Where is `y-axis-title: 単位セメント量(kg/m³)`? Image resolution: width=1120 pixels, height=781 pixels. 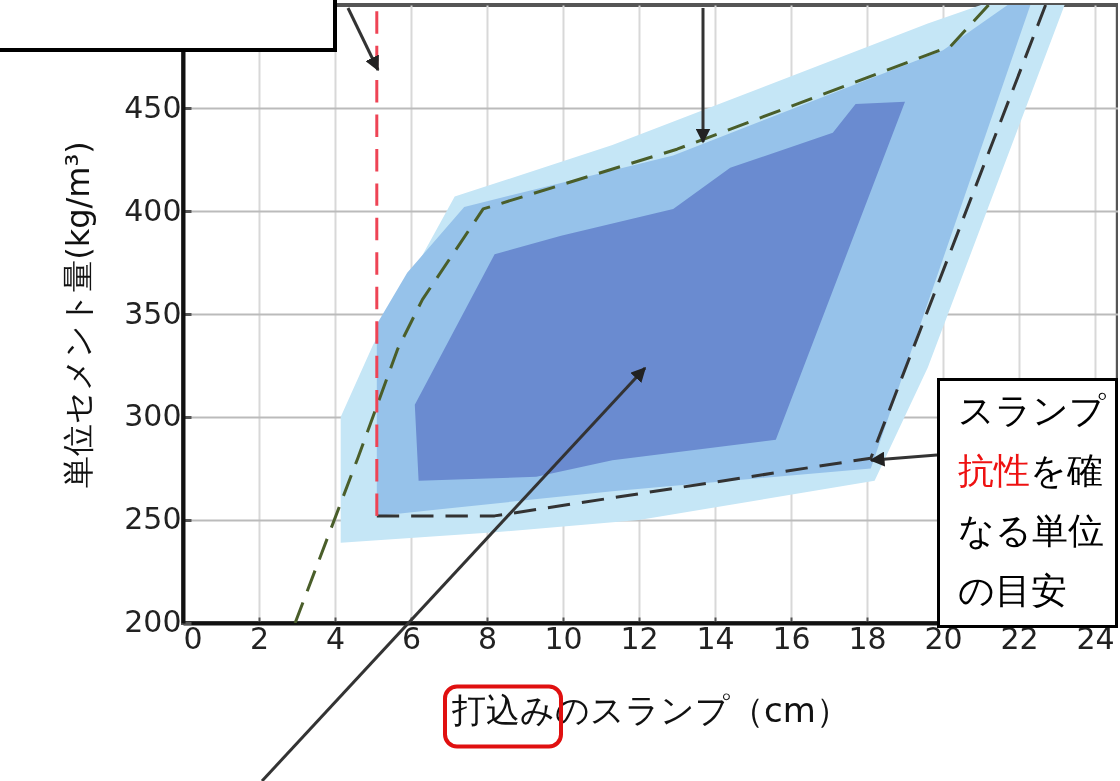
y-axis-title: 単位セメント量(kg/m³) is located at coordinates (78, 314).